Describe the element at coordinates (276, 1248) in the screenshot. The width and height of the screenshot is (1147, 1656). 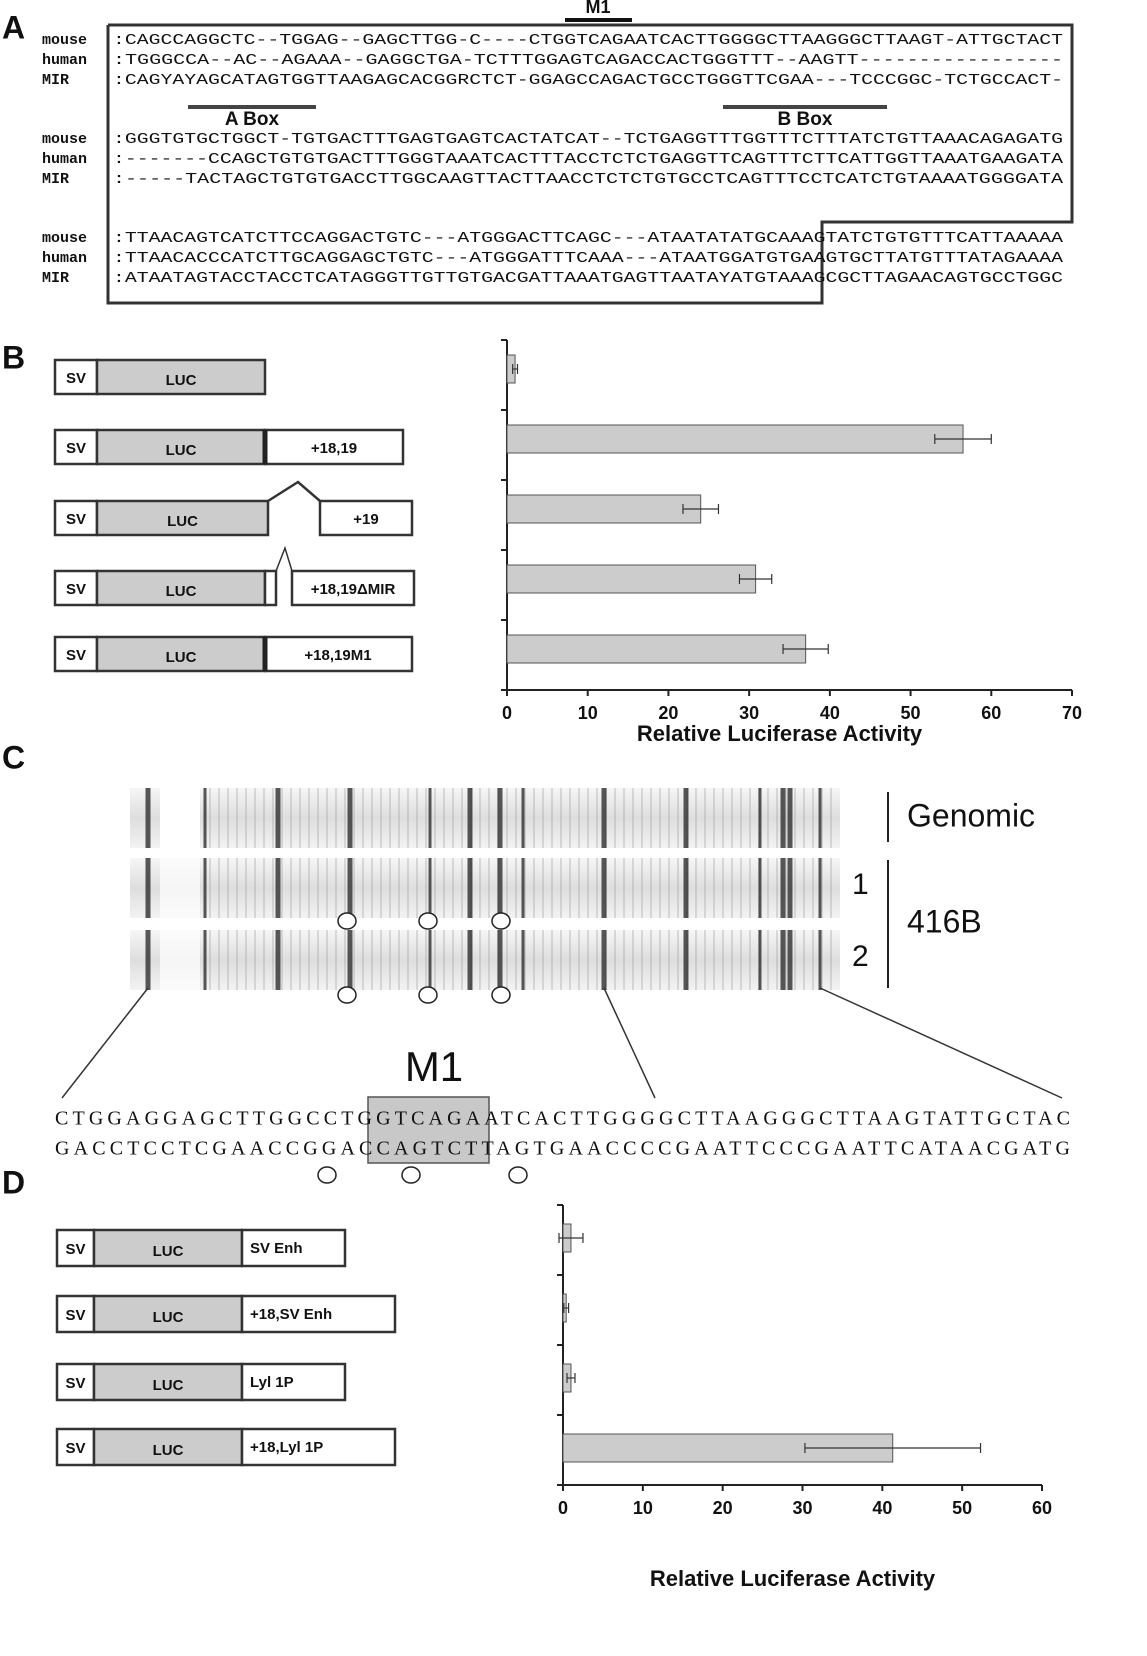
I see `construct-insert: SV Enh` at that location.